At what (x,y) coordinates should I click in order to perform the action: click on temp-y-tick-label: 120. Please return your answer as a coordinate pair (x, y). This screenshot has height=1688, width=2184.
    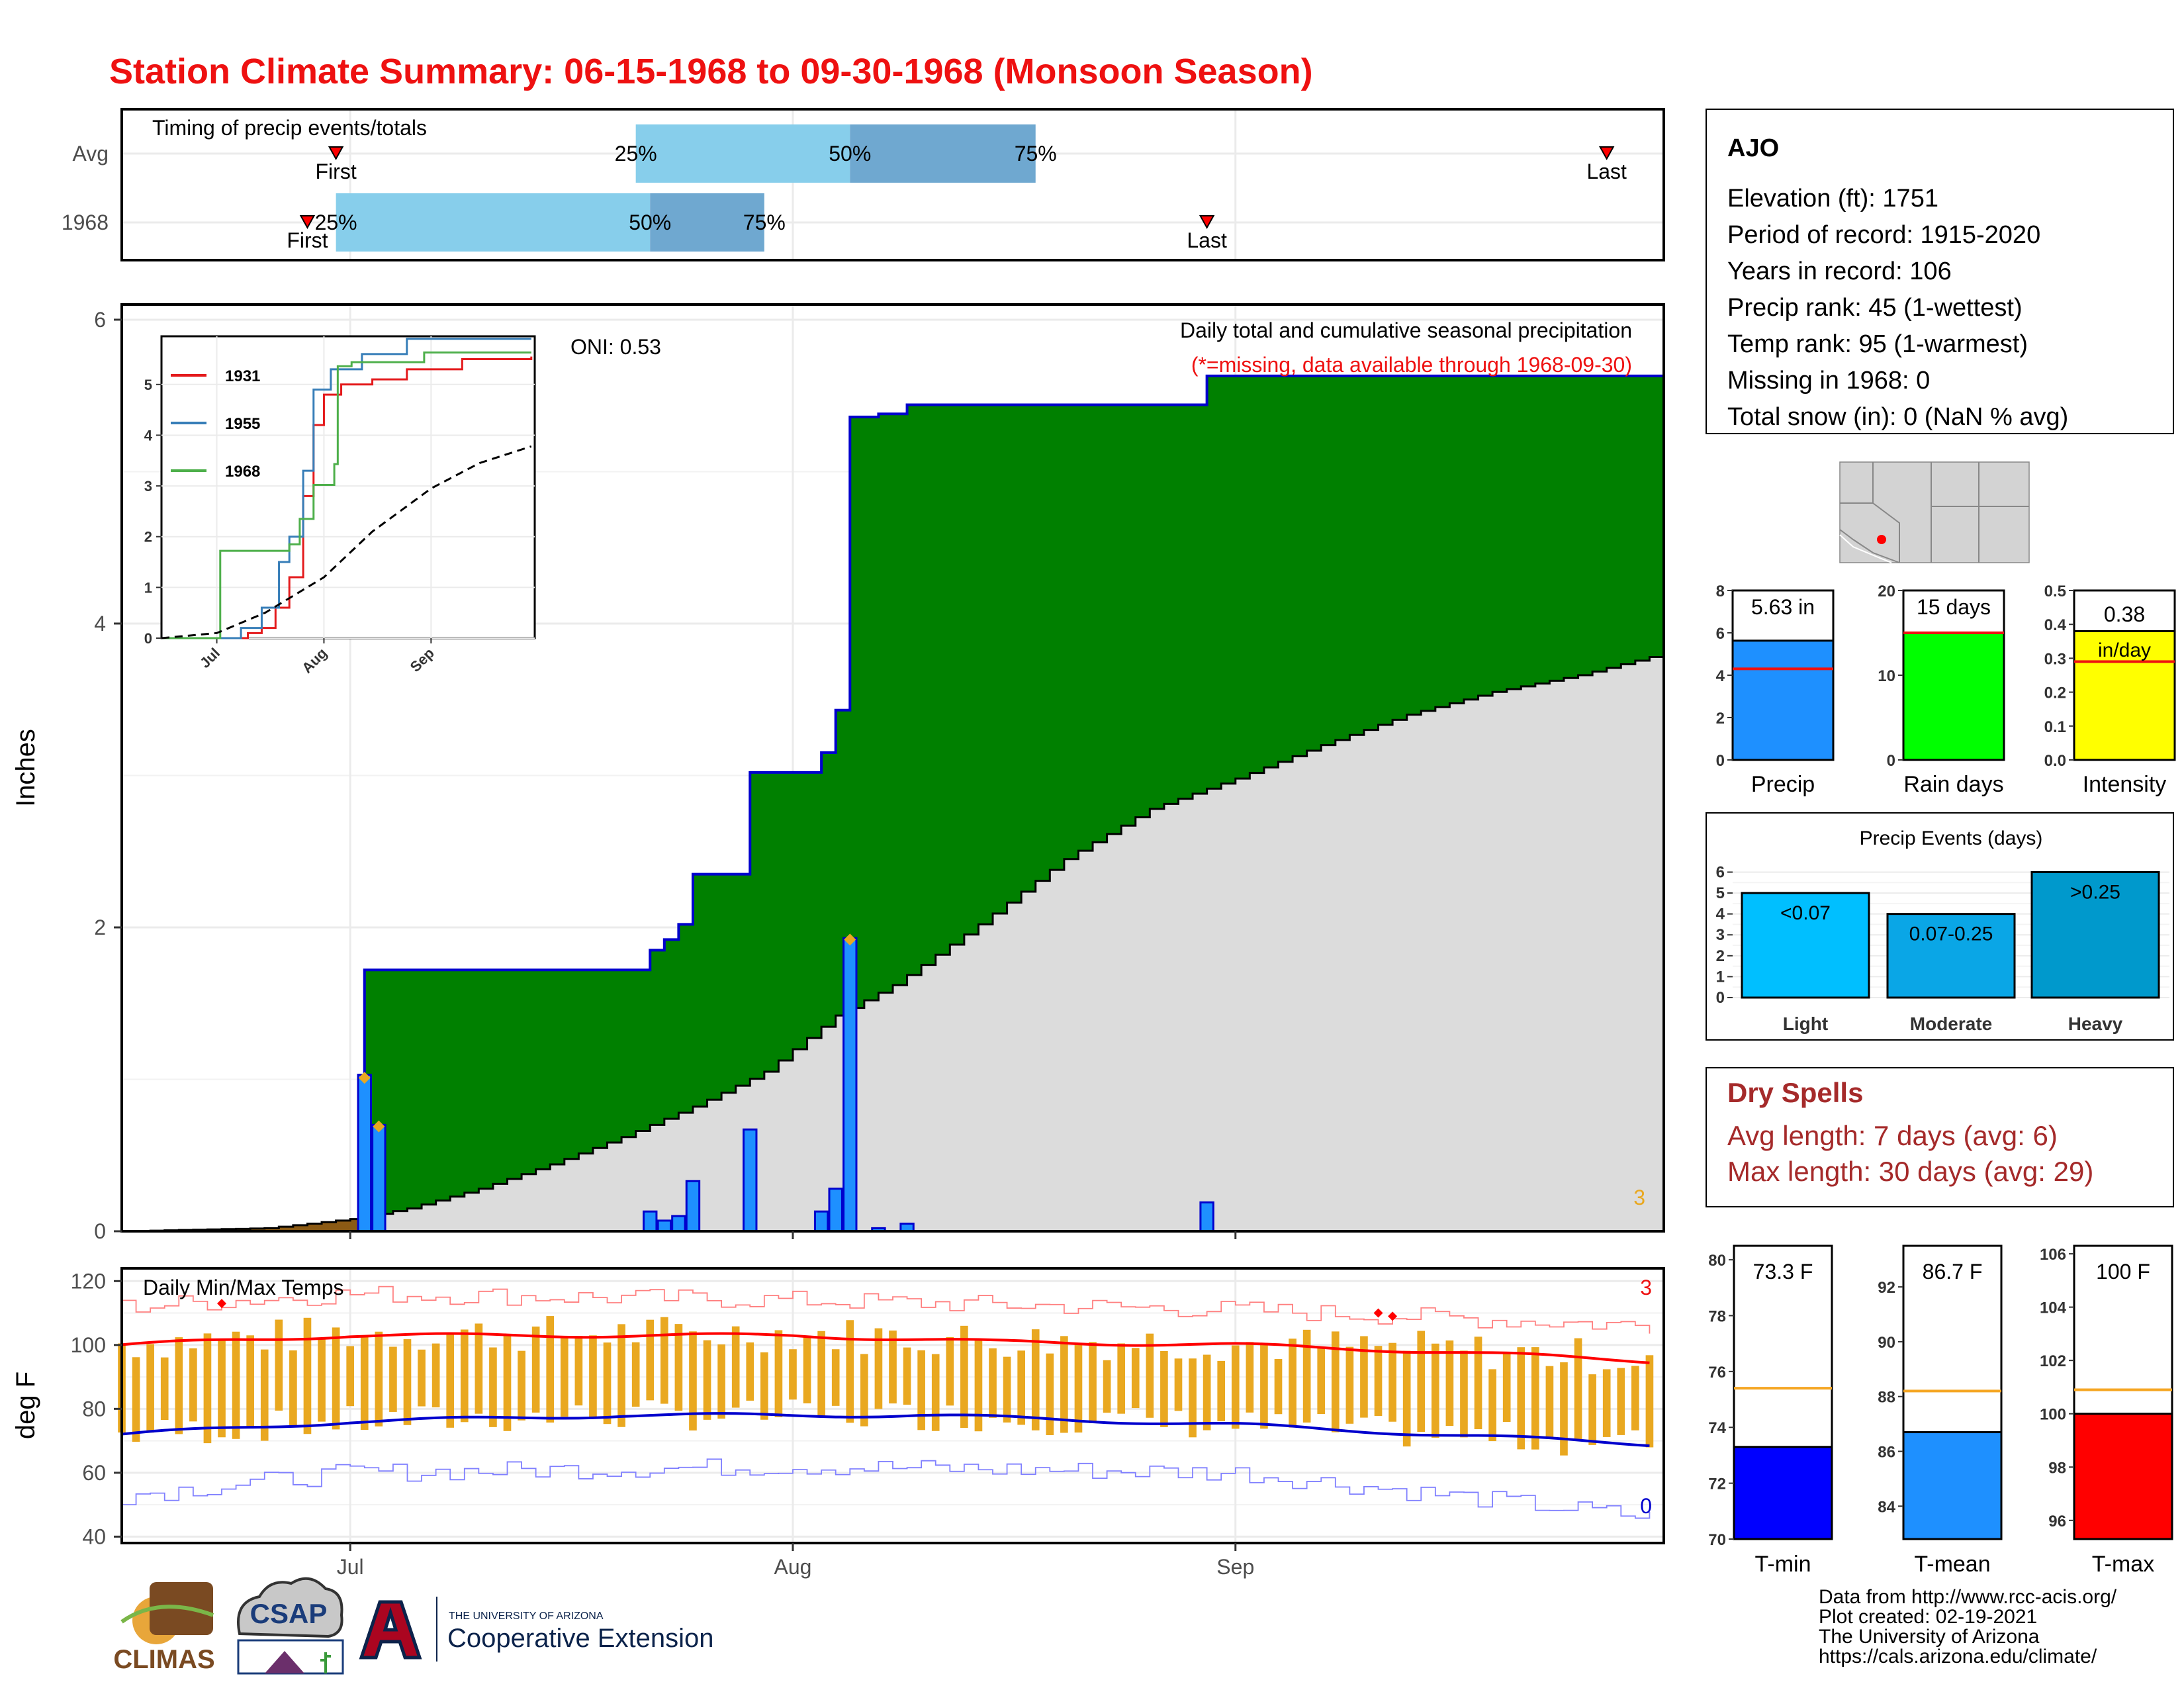
    Looking at the image, I should click on (88, 1281).